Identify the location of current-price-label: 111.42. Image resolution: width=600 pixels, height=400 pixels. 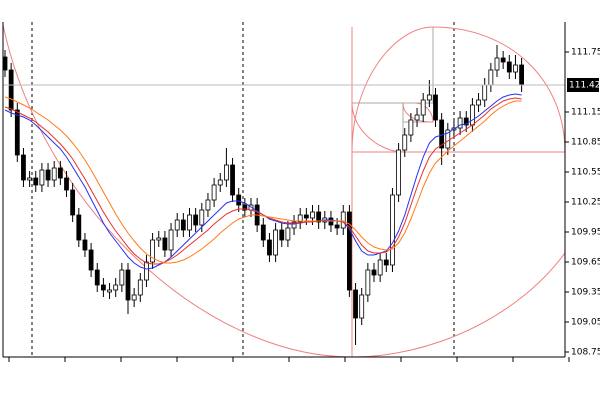
(584, 86).